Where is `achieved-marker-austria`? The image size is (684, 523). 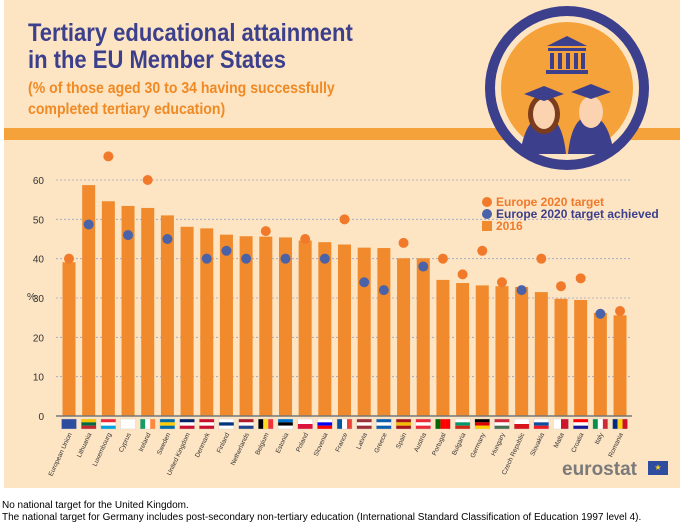 achieved-marker-austria is located at coordinates (423, 266).